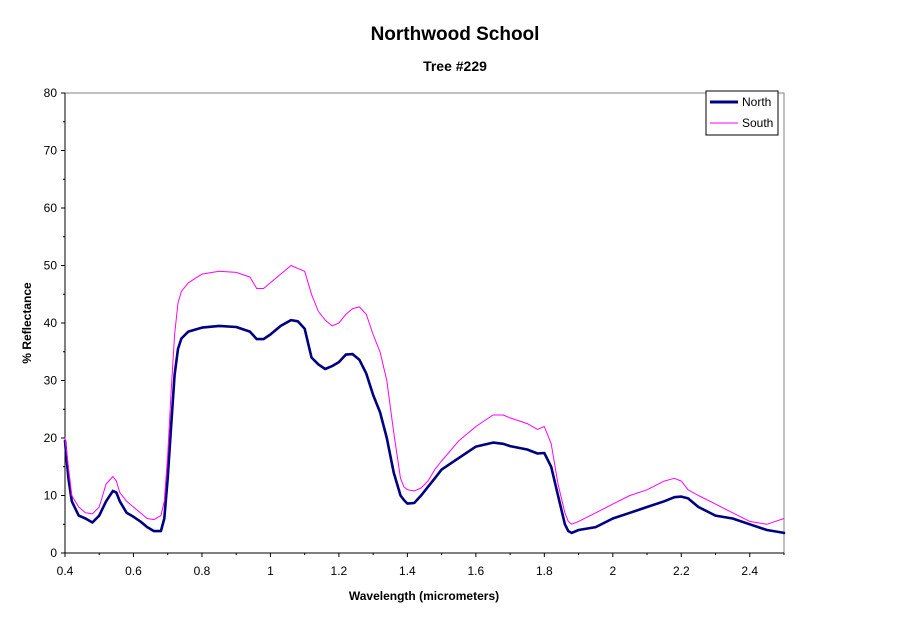  Describe the element at coordinates (51, 323) in the screenshot. I see `y-tick-label: 40` at that location.